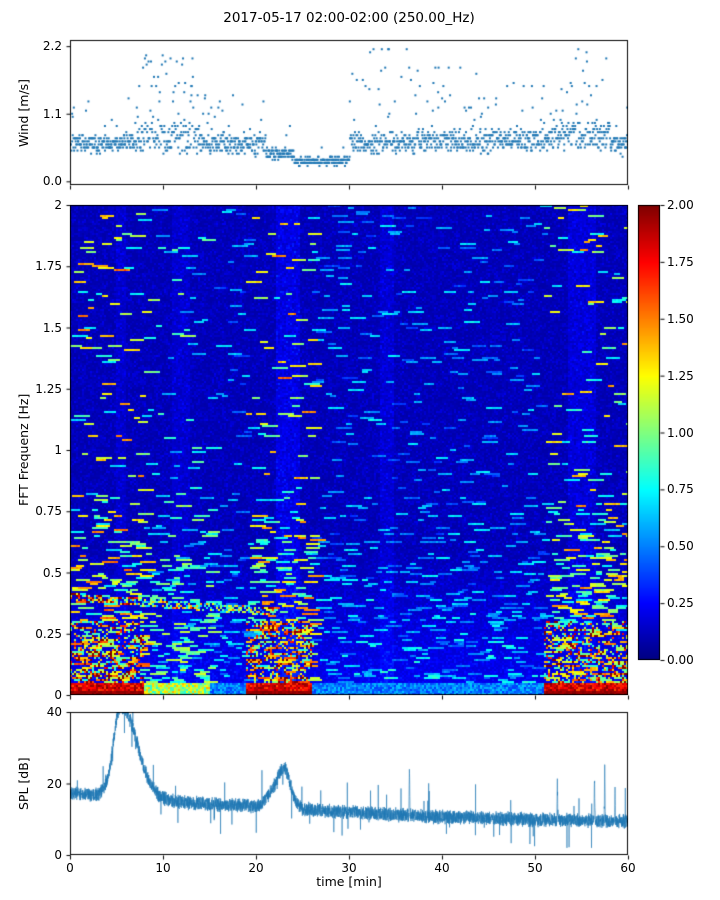 This screenshot has width=720, height=900. Describe the element at coordinates (680, 489) in the screenshot. I see `colorbar-tick-label: 0.75` at that location.